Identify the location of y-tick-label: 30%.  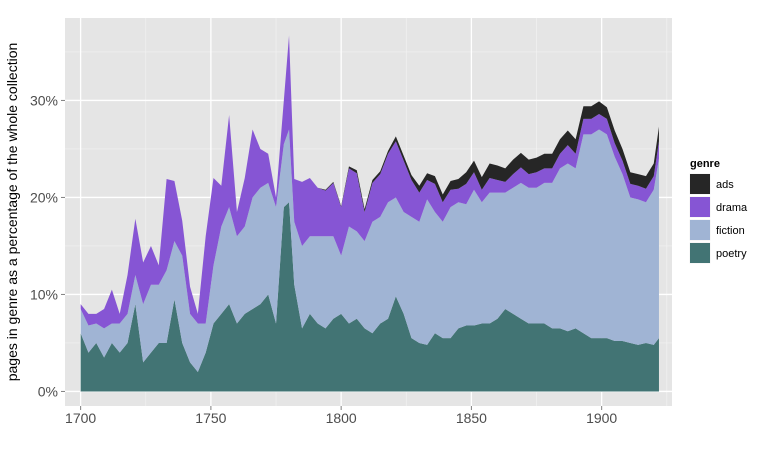
(44, 100).